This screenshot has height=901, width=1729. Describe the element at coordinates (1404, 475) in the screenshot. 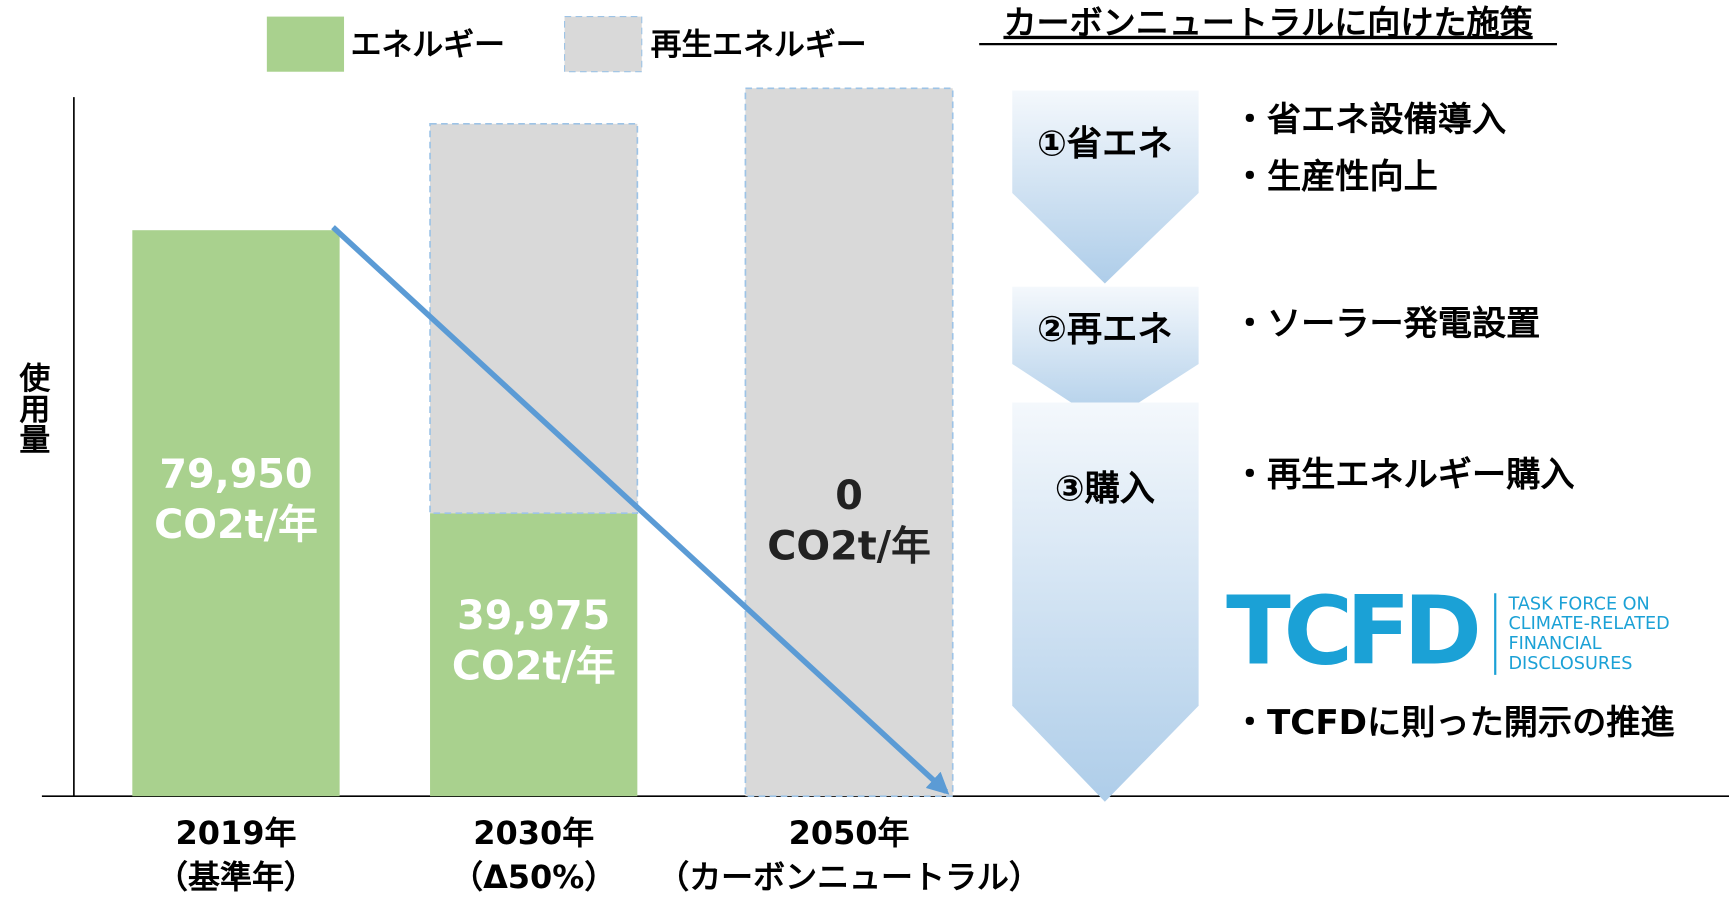

I see `step-item: ・再生エネルギー購入` at that location.